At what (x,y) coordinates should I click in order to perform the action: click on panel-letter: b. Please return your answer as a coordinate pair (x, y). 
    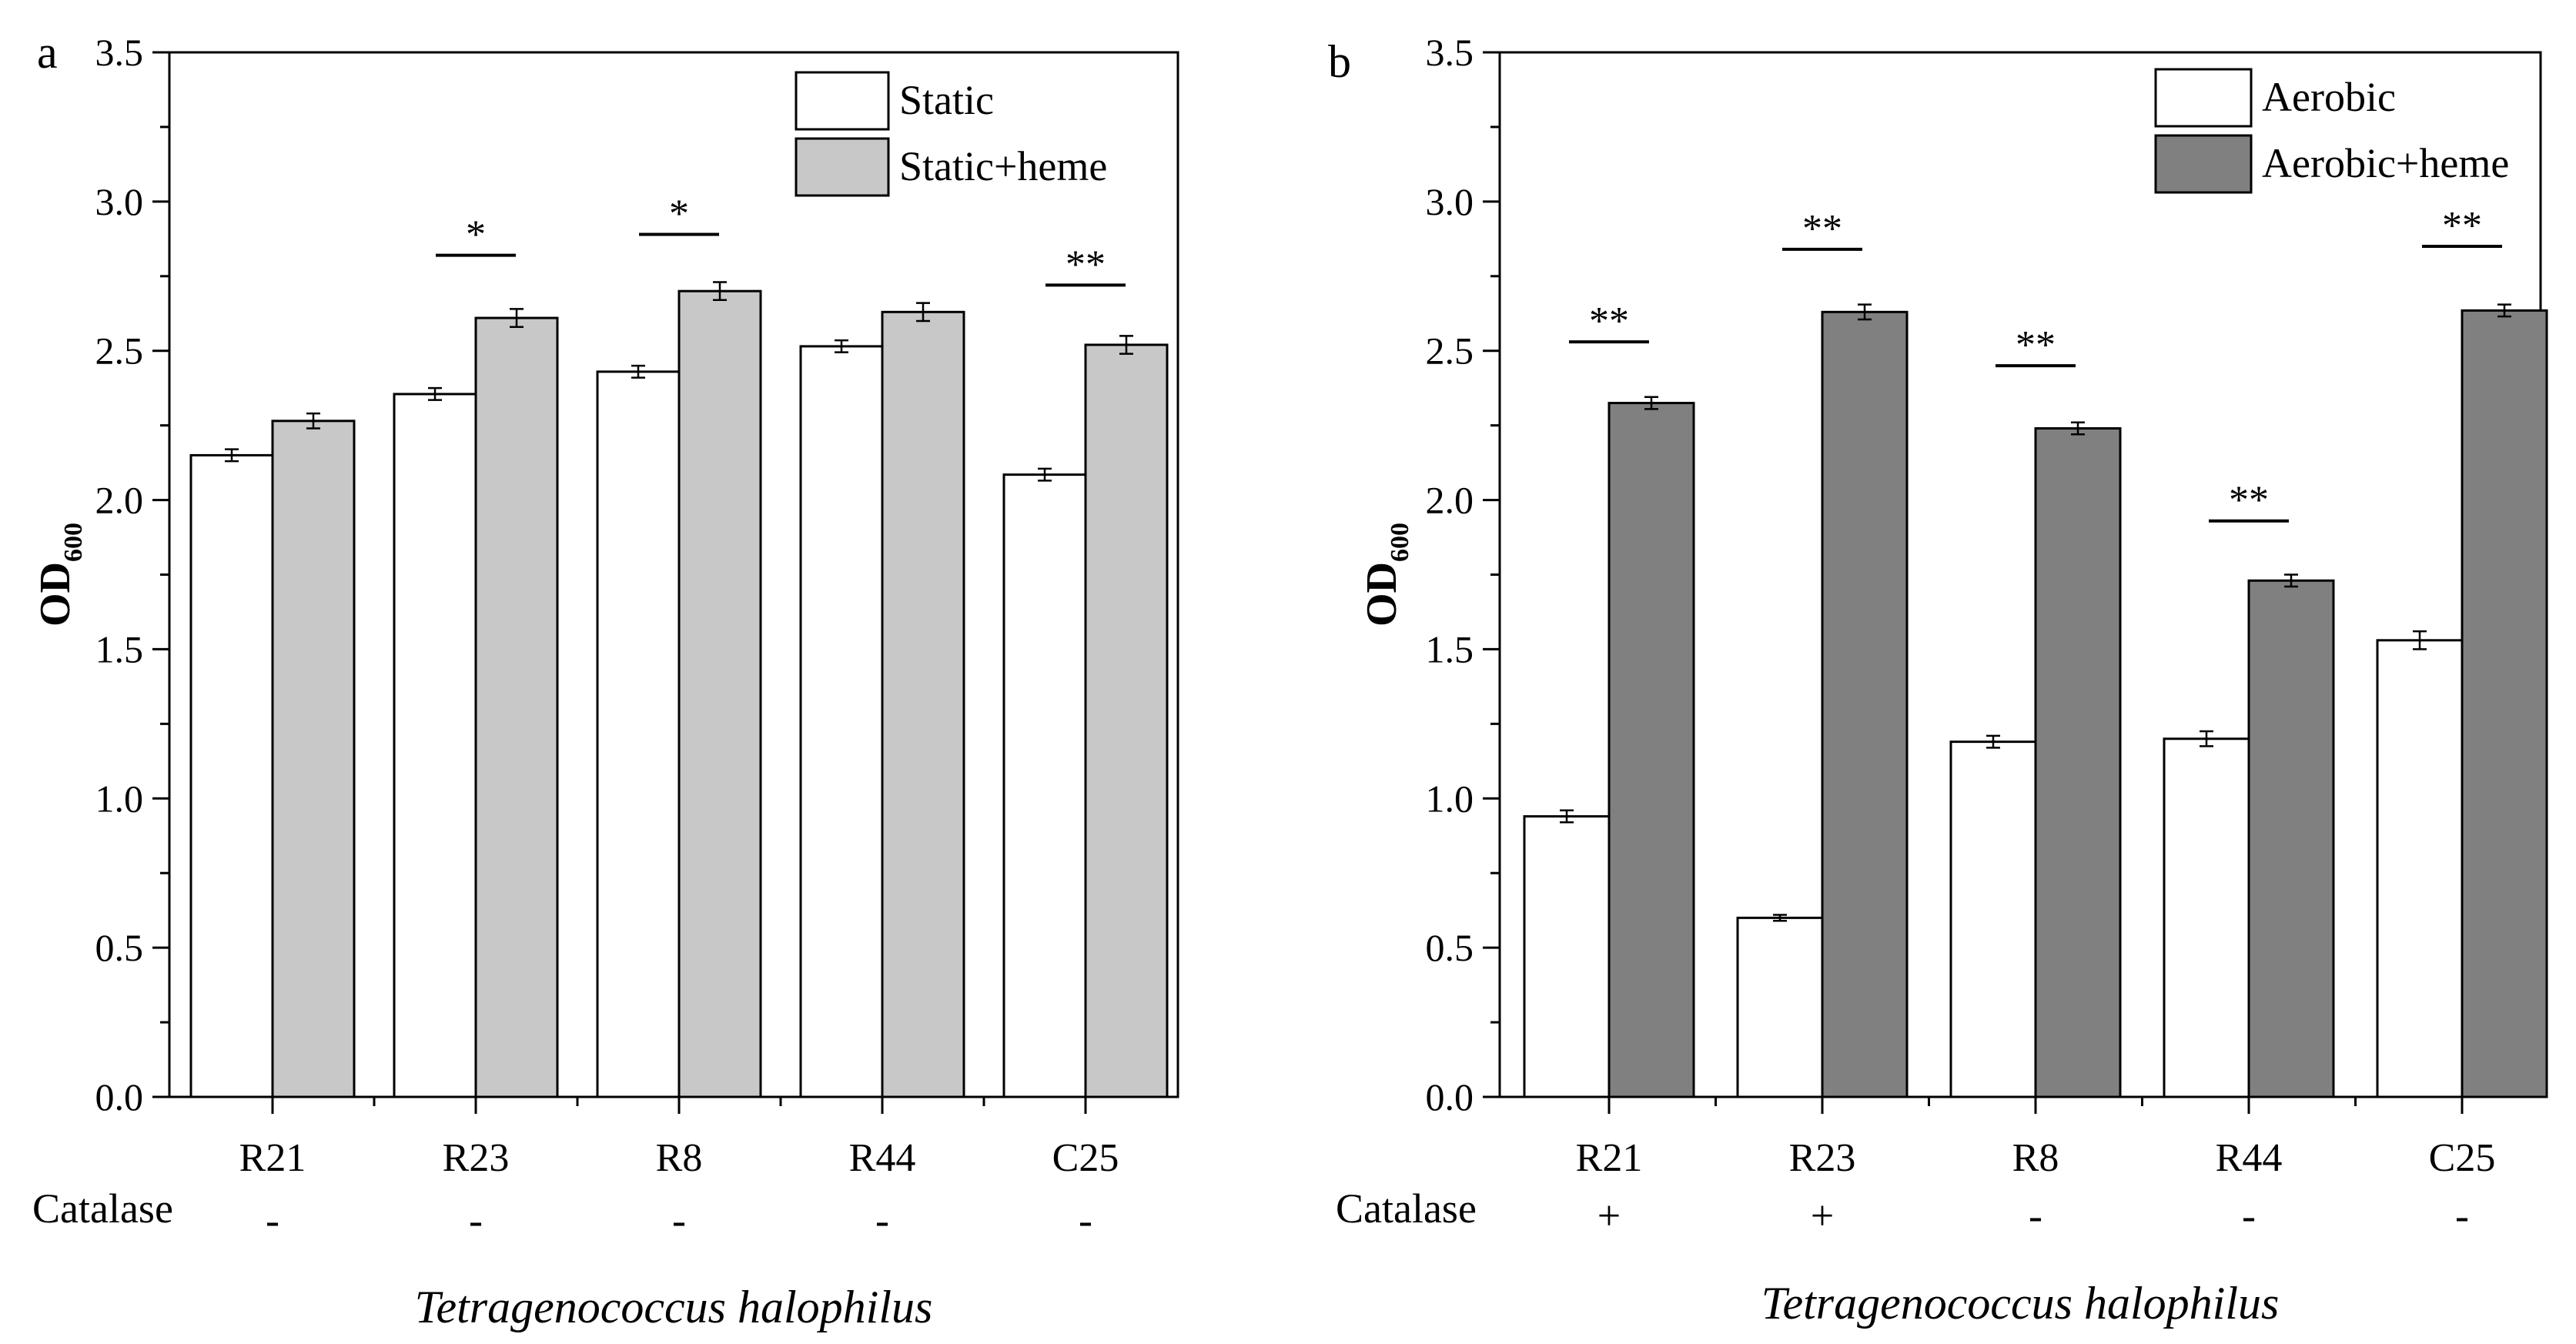
    Looking at the image, I should click on (1339, 61).